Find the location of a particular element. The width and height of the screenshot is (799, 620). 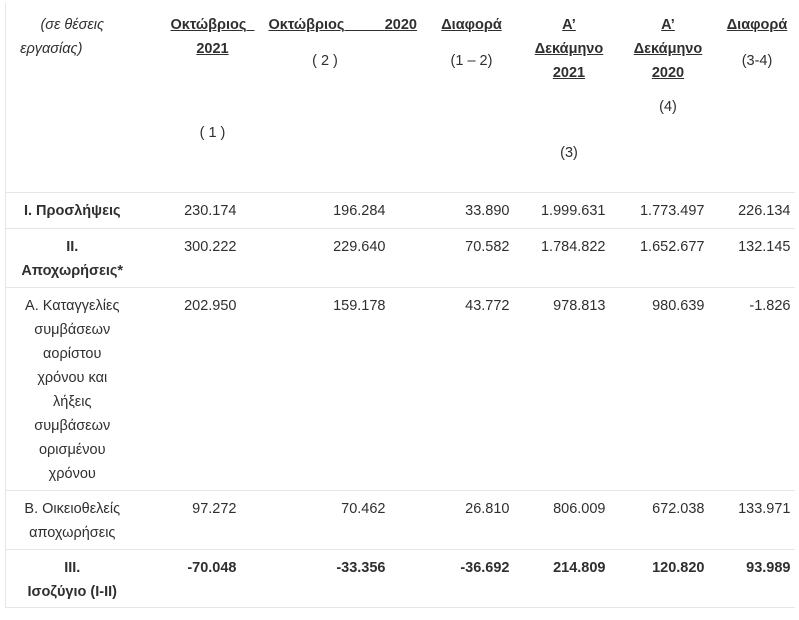

value-text: 229.640 is located at coordinates (359, 246).